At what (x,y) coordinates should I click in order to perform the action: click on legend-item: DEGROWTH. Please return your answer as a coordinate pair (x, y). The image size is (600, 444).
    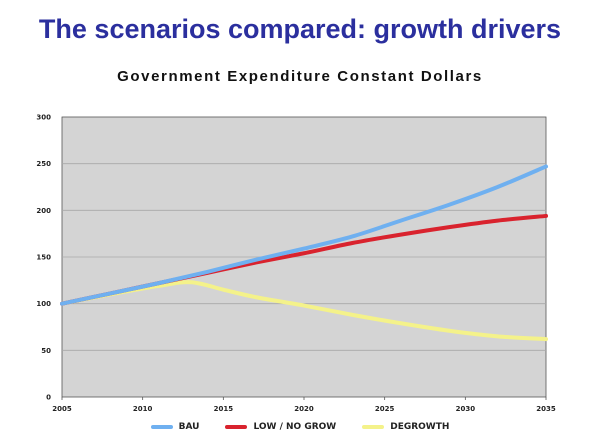
    Looking at the image, I should click on (405, 427).